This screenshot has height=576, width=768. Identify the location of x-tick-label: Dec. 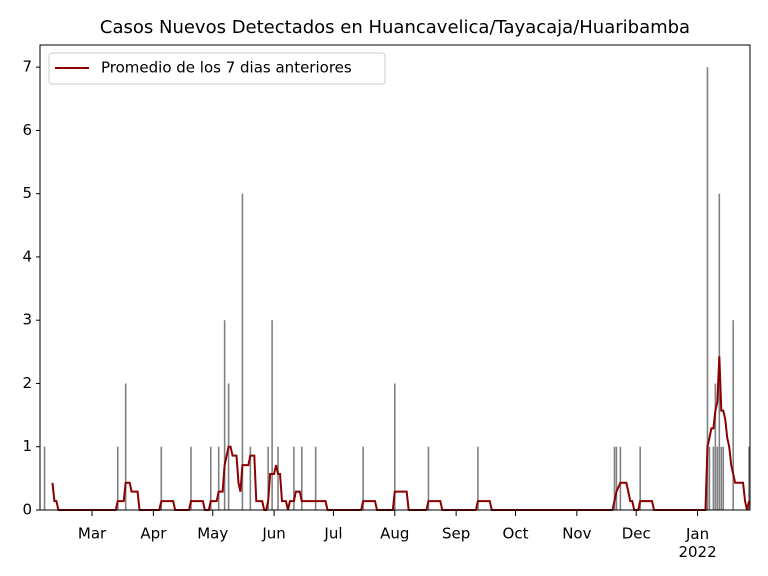
(636, 534).